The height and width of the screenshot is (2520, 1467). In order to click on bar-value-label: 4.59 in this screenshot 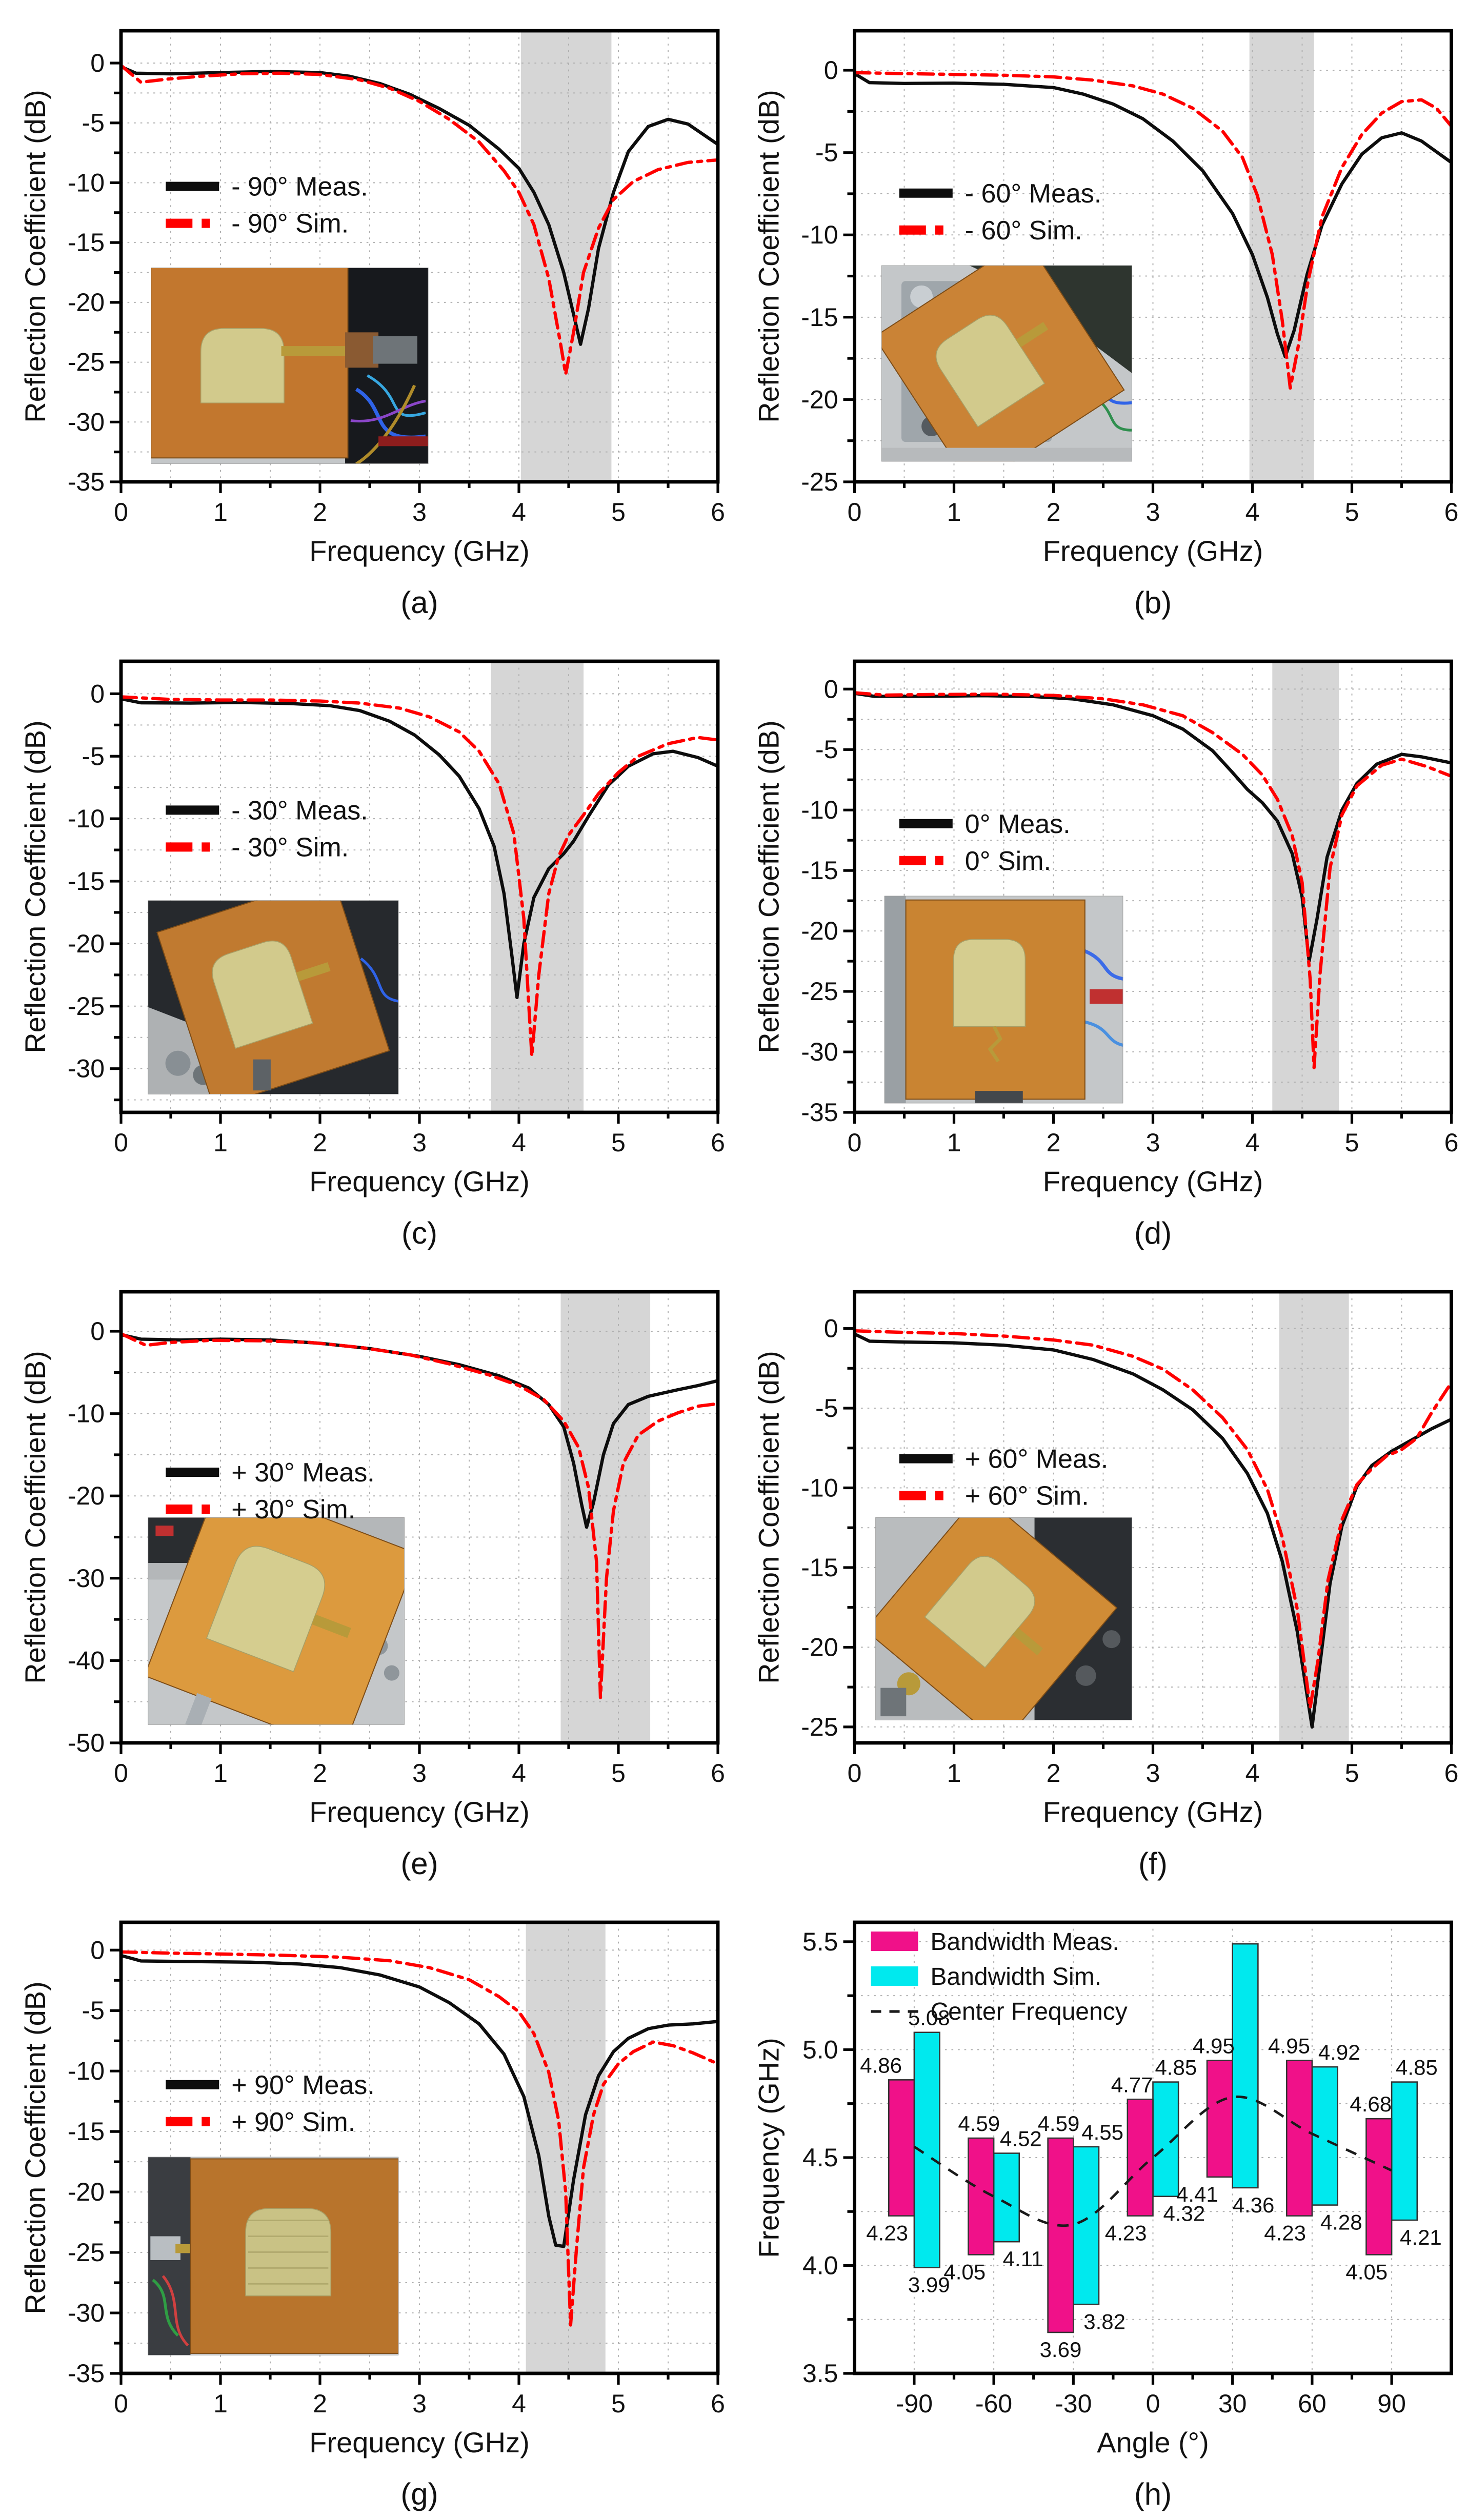, I will do `click(979, 2123)`.